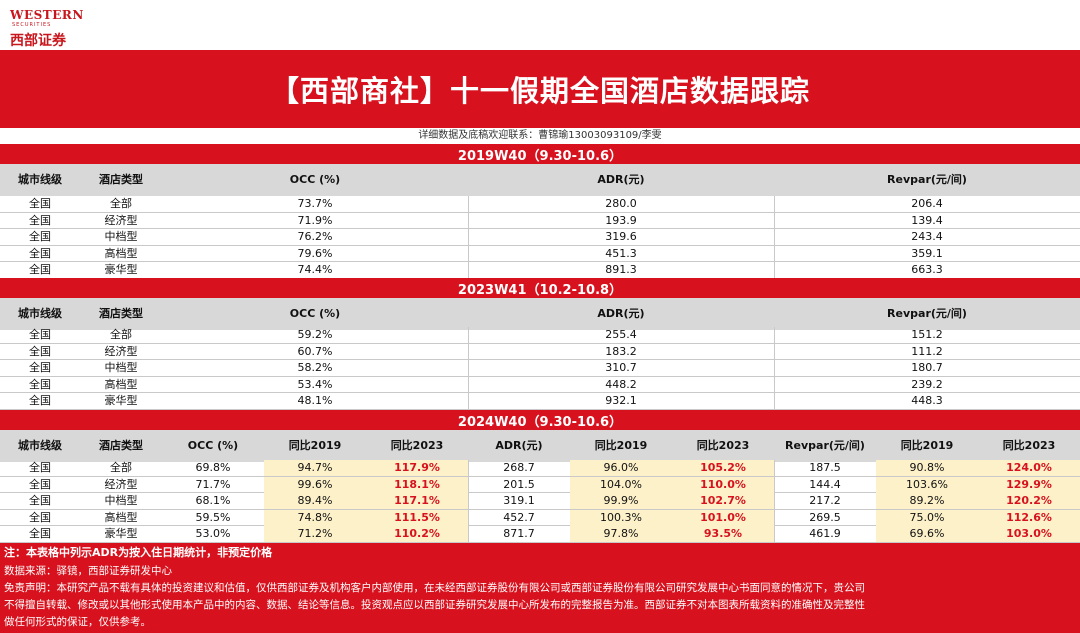 Image resolution: width=1080 pixels, height=633 pixels. I want to click on cell-adr: 451.3, so click(621, 253).